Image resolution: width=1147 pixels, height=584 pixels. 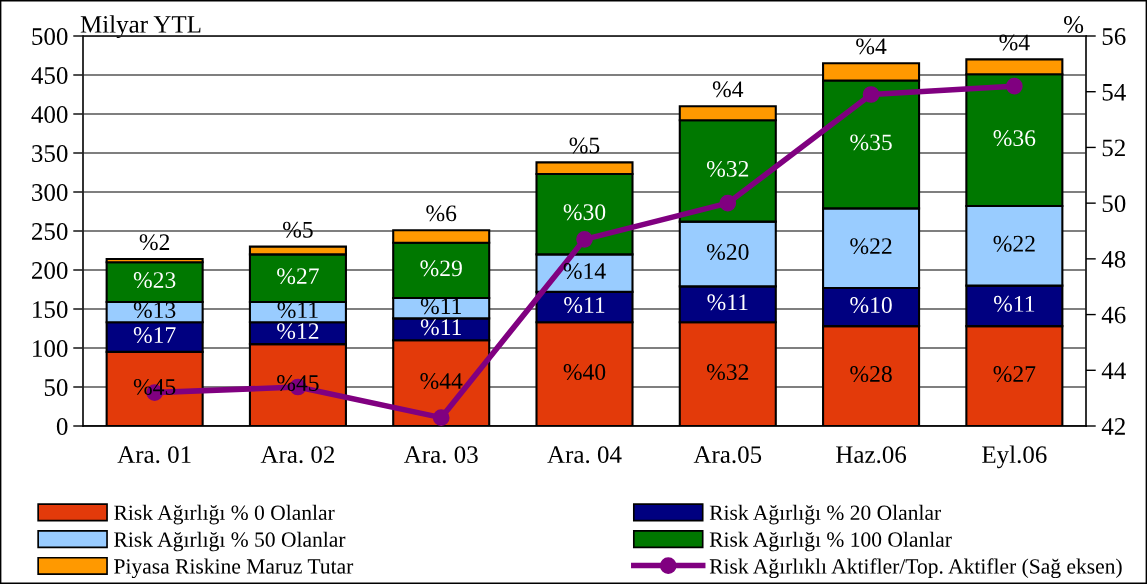 I want to click on y-tick-label: 300, so click(x=50, y=192).